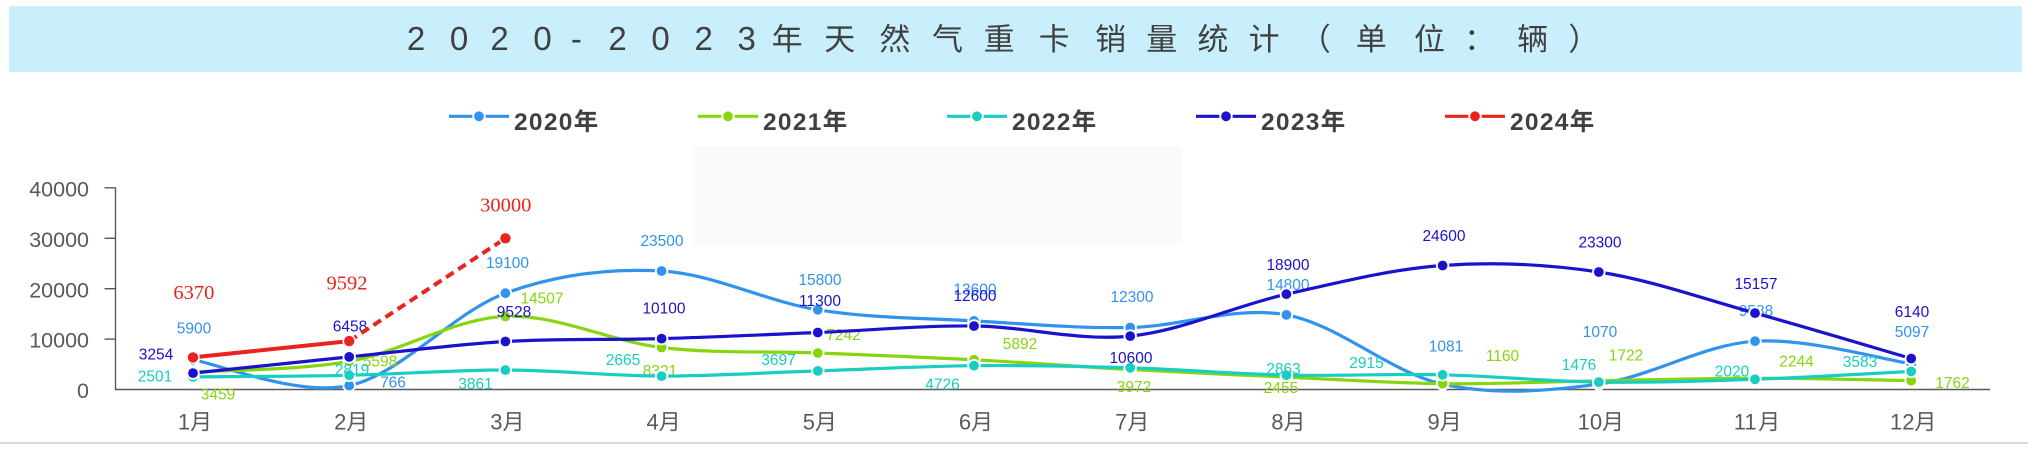  Describe the element at coordinates (475, 384) in the screenshot. I see `svg-text: 3861` at that location.